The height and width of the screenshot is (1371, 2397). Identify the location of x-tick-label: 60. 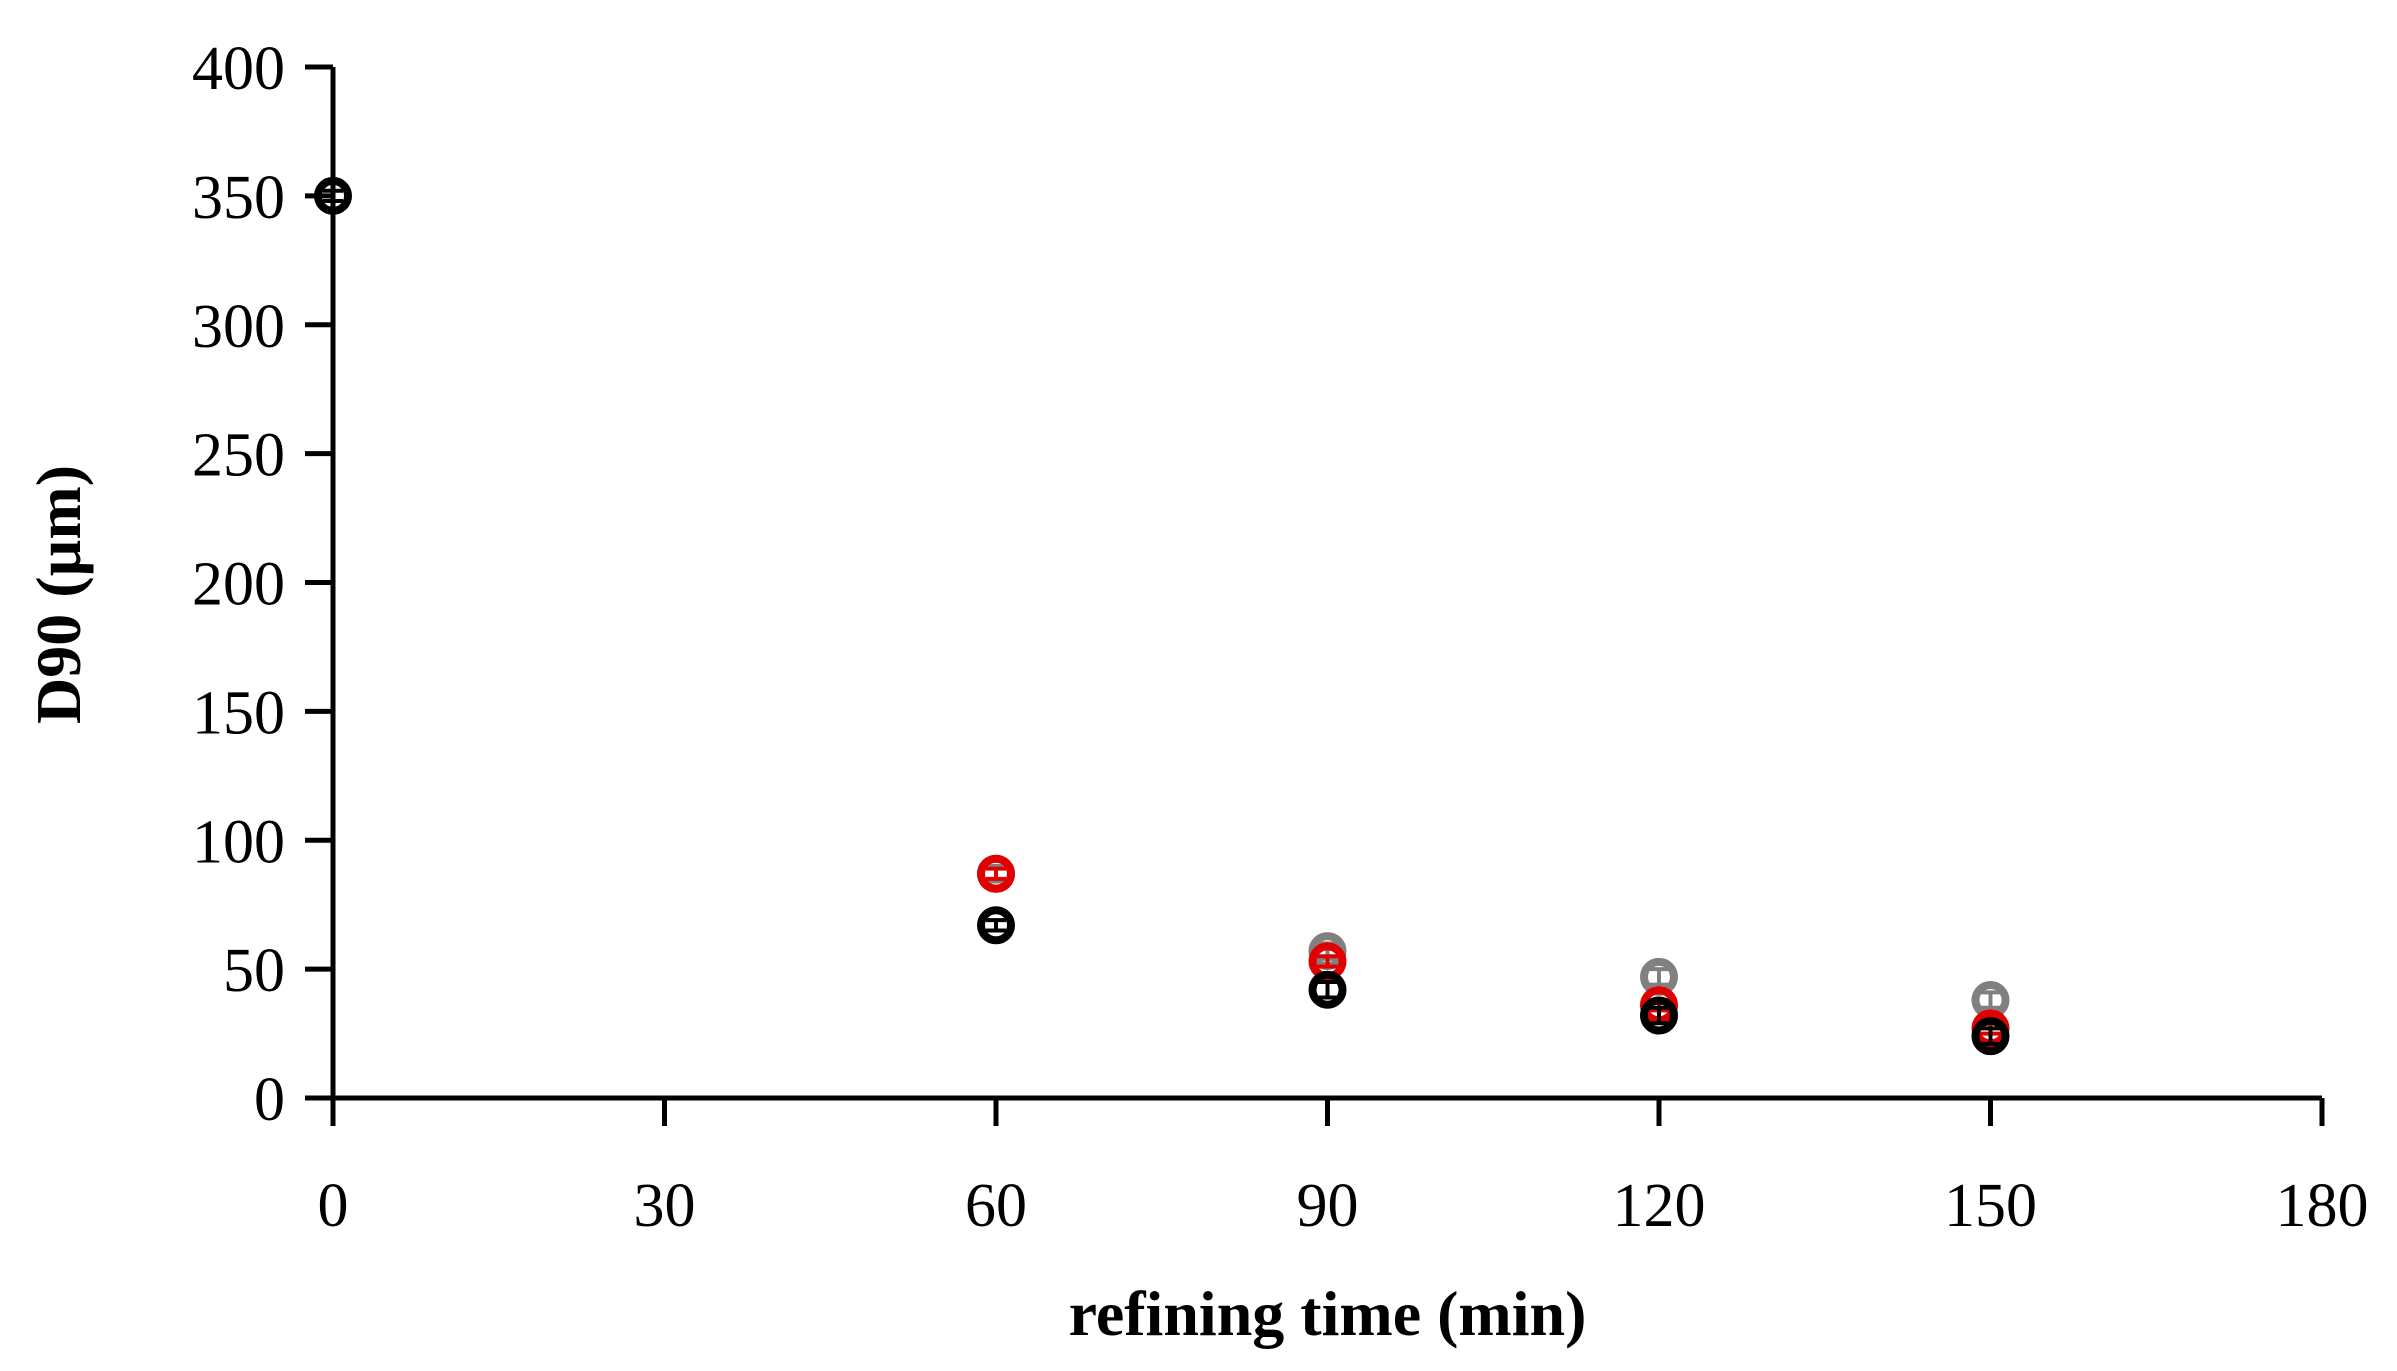
(996, 1206).